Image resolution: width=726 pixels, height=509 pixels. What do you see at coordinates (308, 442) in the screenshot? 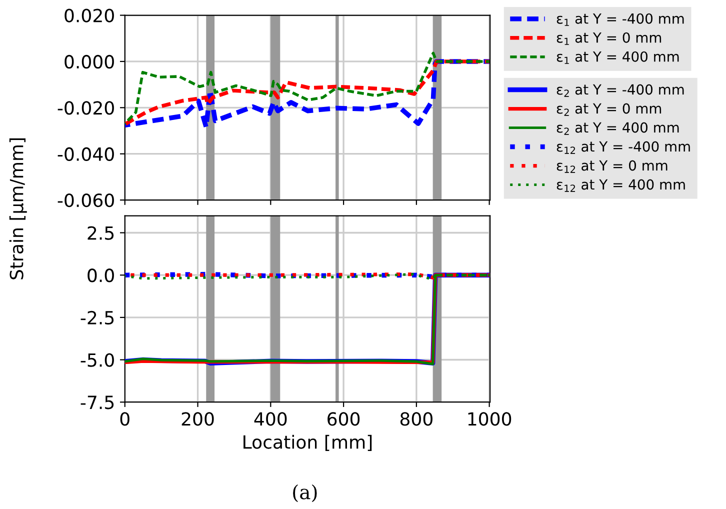
I see `x-axis-title: Location [mm]` at bounding box center [308, 442].